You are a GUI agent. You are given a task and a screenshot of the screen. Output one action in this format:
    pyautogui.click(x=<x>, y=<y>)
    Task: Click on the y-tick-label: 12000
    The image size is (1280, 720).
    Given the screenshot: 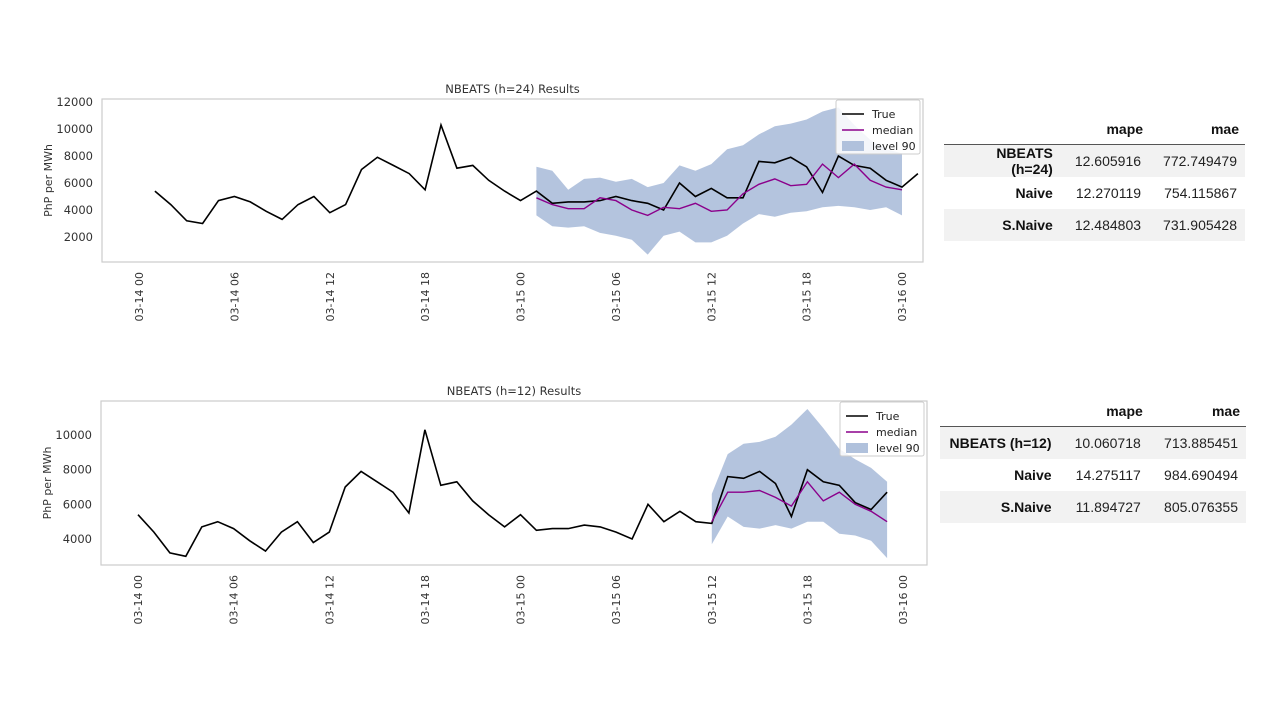 What is the action you would take?
    pyautogui.click(x=74, y=102)
    